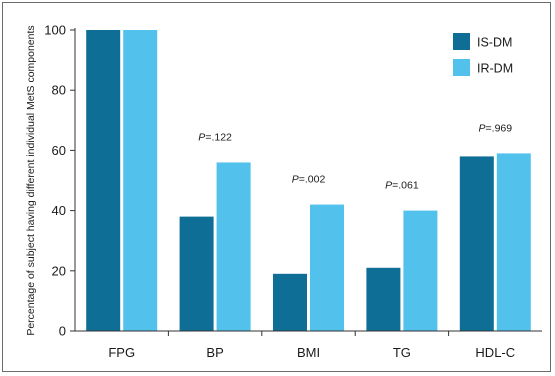 The height and width of the screenshot is (376, 555). What do you see at coordinates (196, 273) in the screenshot?
I see `bar-bp-is-dm` at bounding box center [196, 273].